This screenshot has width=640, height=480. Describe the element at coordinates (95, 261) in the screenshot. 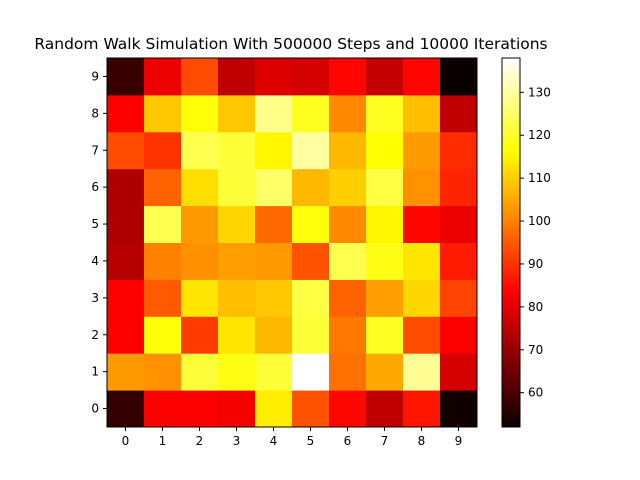

I see `y-tick-label: 4` at that location.